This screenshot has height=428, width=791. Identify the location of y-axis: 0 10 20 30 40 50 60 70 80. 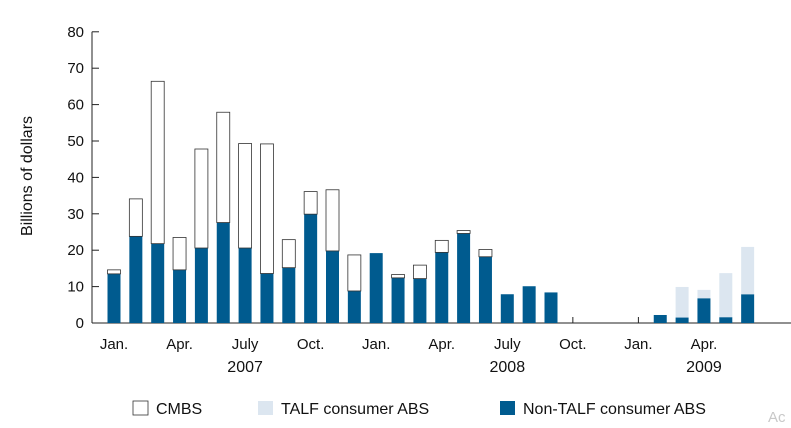
(83, 178).